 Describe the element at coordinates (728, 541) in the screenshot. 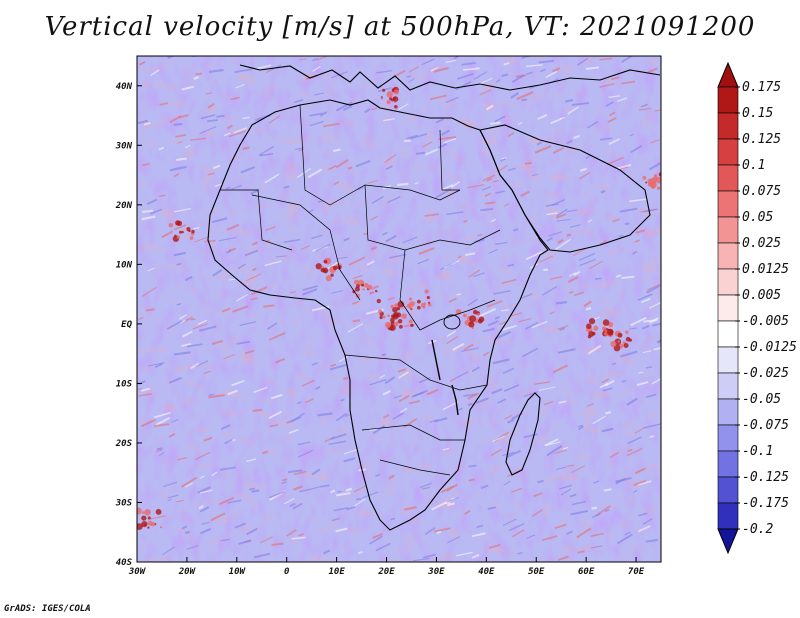

I see `colorbar-under-arrow` at that location.